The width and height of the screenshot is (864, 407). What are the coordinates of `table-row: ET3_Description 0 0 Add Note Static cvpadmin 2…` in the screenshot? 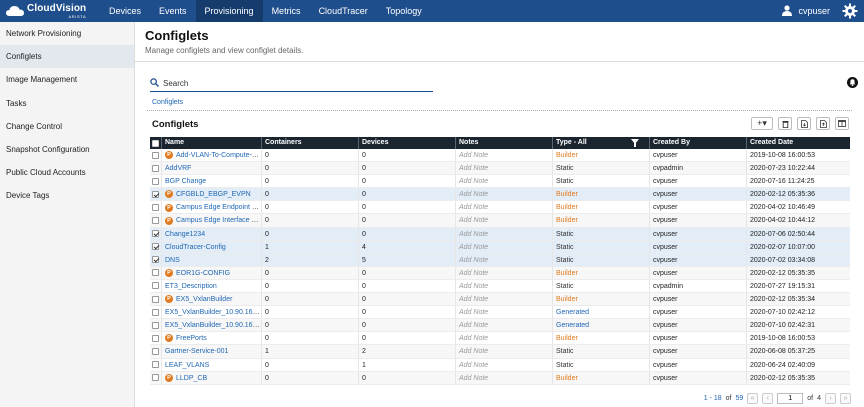 It's located at (500, 286).